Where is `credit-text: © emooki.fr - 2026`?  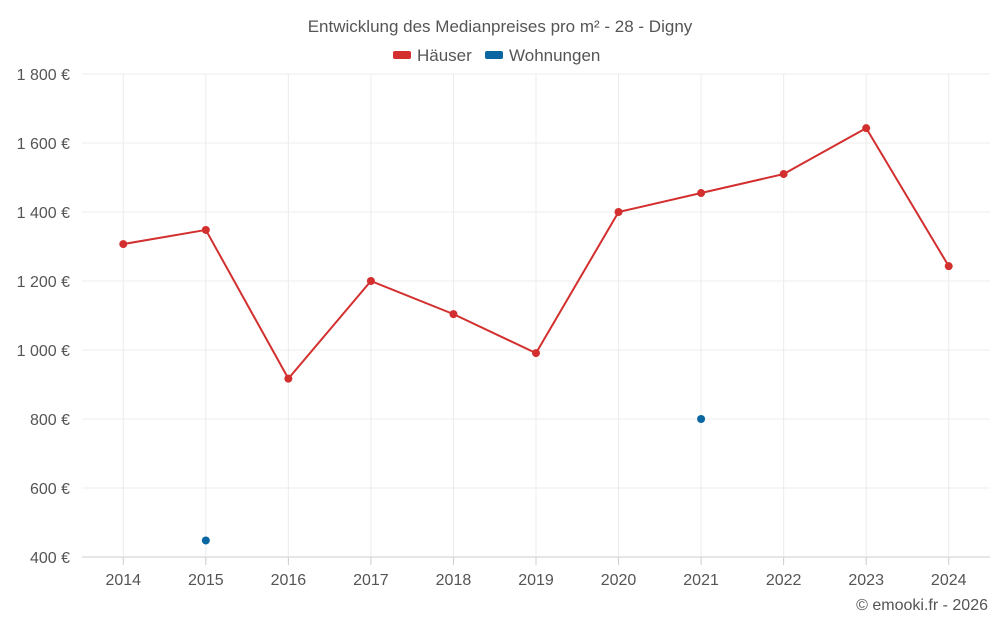 credit-text: © emooki.fr - 2026 is located at coordinates (922, 605).